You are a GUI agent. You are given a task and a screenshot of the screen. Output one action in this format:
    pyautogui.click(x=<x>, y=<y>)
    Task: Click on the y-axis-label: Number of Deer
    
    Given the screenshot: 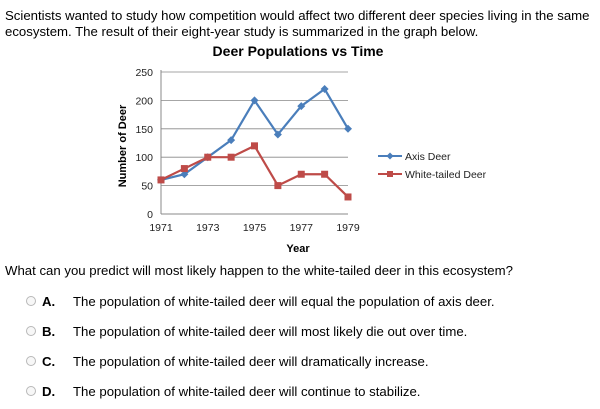 What is the action you would take?
    pyautogui.click(x=123, y=145)
    